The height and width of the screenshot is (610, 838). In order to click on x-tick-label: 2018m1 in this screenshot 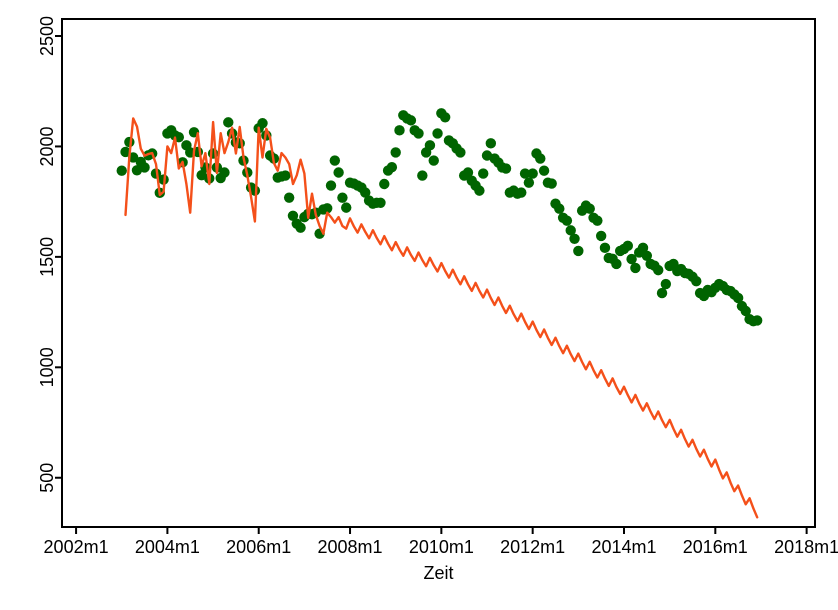, I will do `click(806, 547)`.